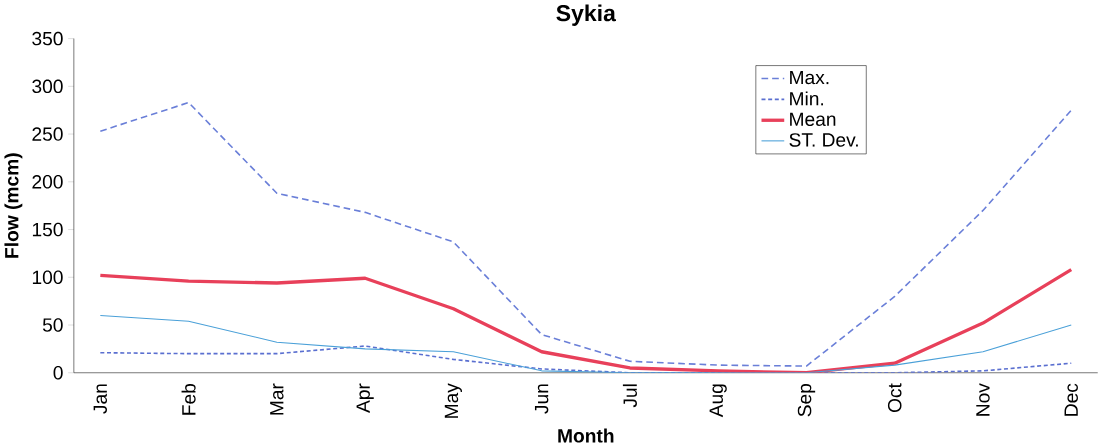 Image resolution: width=1098 pixels, height=447 pixels. I want to click on y-tick-label: 0, so click(58, 372).